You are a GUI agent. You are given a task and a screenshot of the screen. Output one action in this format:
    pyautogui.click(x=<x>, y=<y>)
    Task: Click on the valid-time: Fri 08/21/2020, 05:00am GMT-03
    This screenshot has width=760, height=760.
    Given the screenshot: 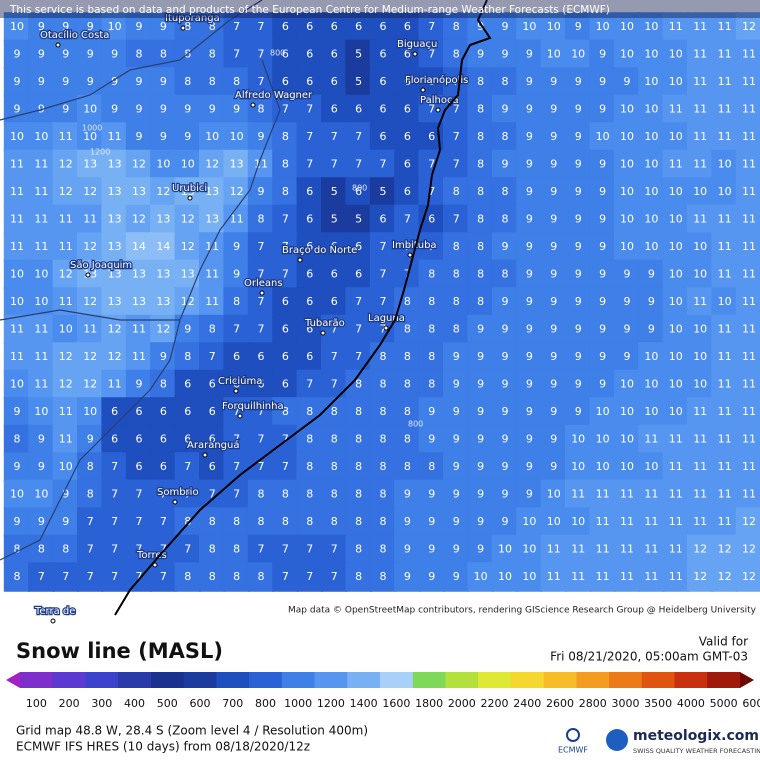 What is the action you would take?
    pyautogui.click(x=649, y=657)
    